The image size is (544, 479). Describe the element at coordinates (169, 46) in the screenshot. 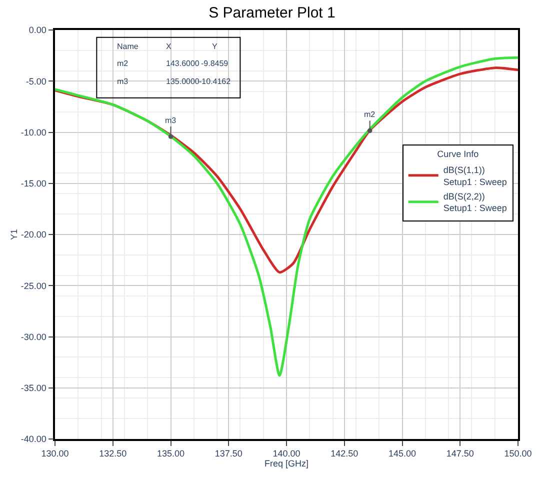

I see `annotation: X` at that location.